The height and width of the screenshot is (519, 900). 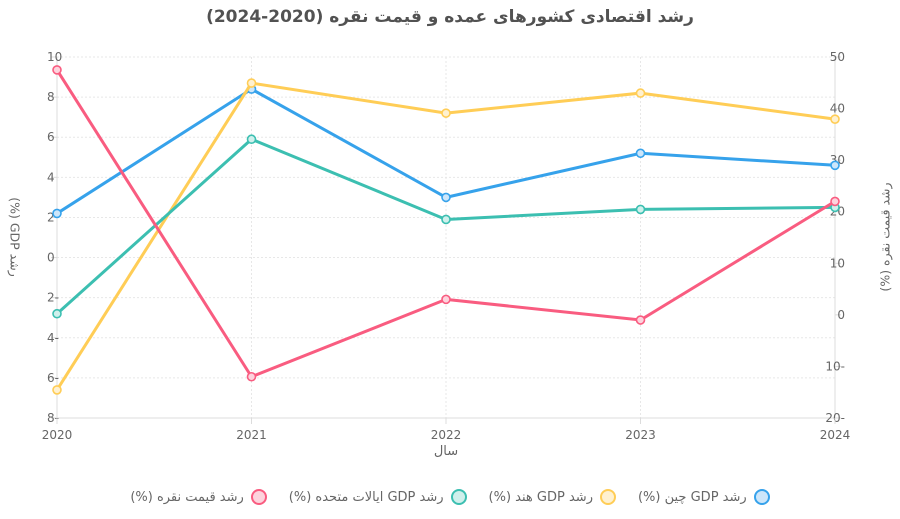 I want to click on point-india-gdp-2024, so click(x=835, y=119).